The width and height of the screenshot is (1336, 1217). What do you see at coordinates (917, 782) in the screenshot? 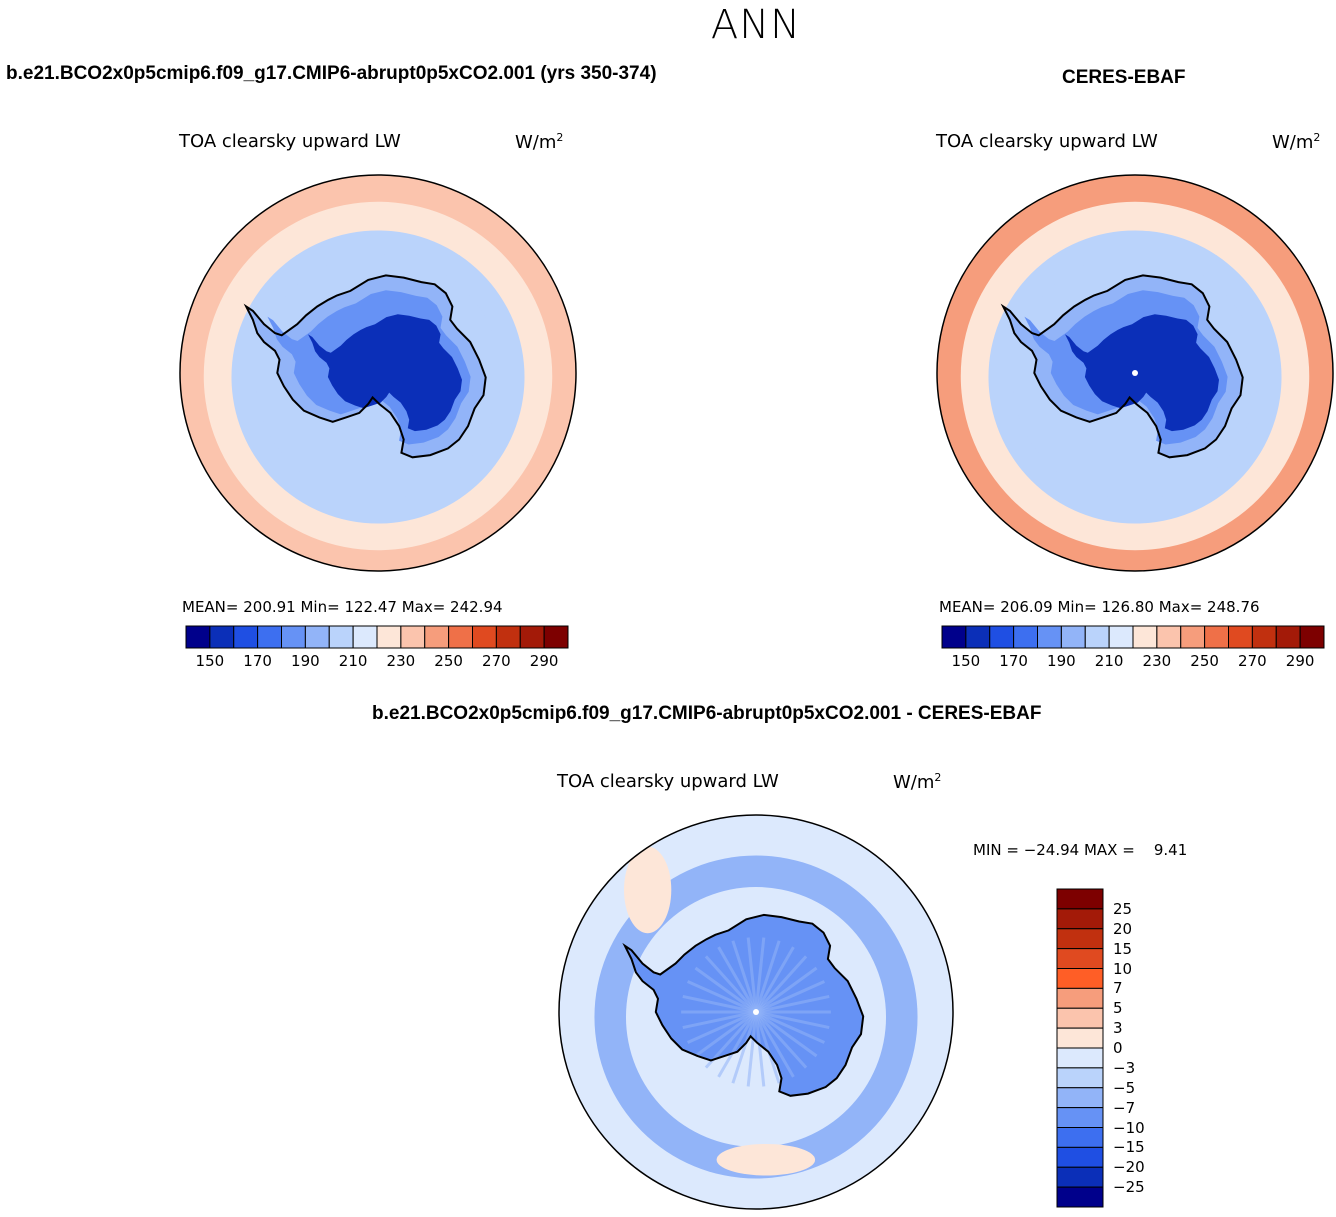
I see `panel3-units: W/m2` at bounding box center [917, 782].